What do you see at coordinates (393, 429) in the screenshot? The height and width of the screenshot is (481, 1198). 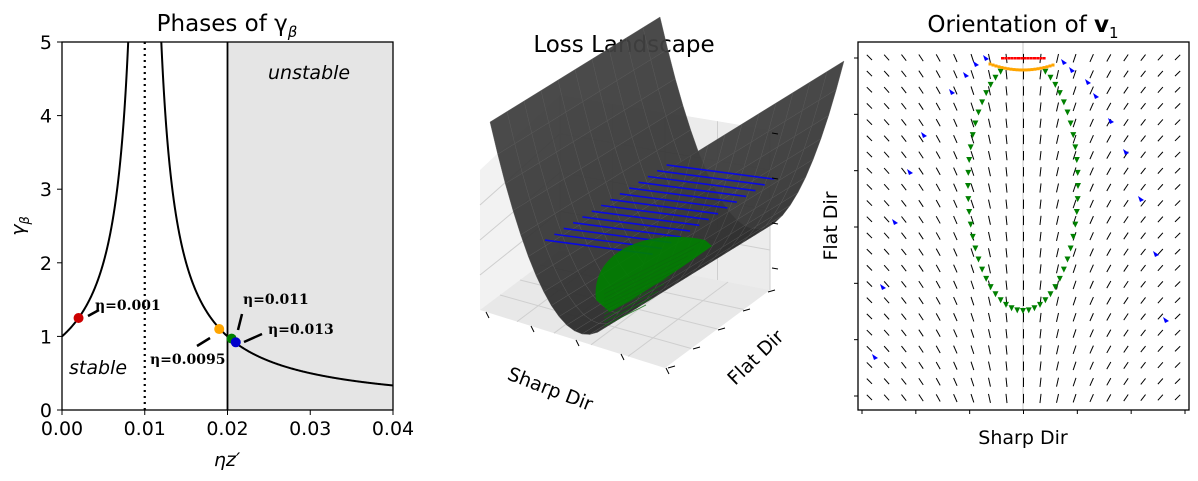 I see `x-tick-label: 0.04` at bounding box center [393, 429].